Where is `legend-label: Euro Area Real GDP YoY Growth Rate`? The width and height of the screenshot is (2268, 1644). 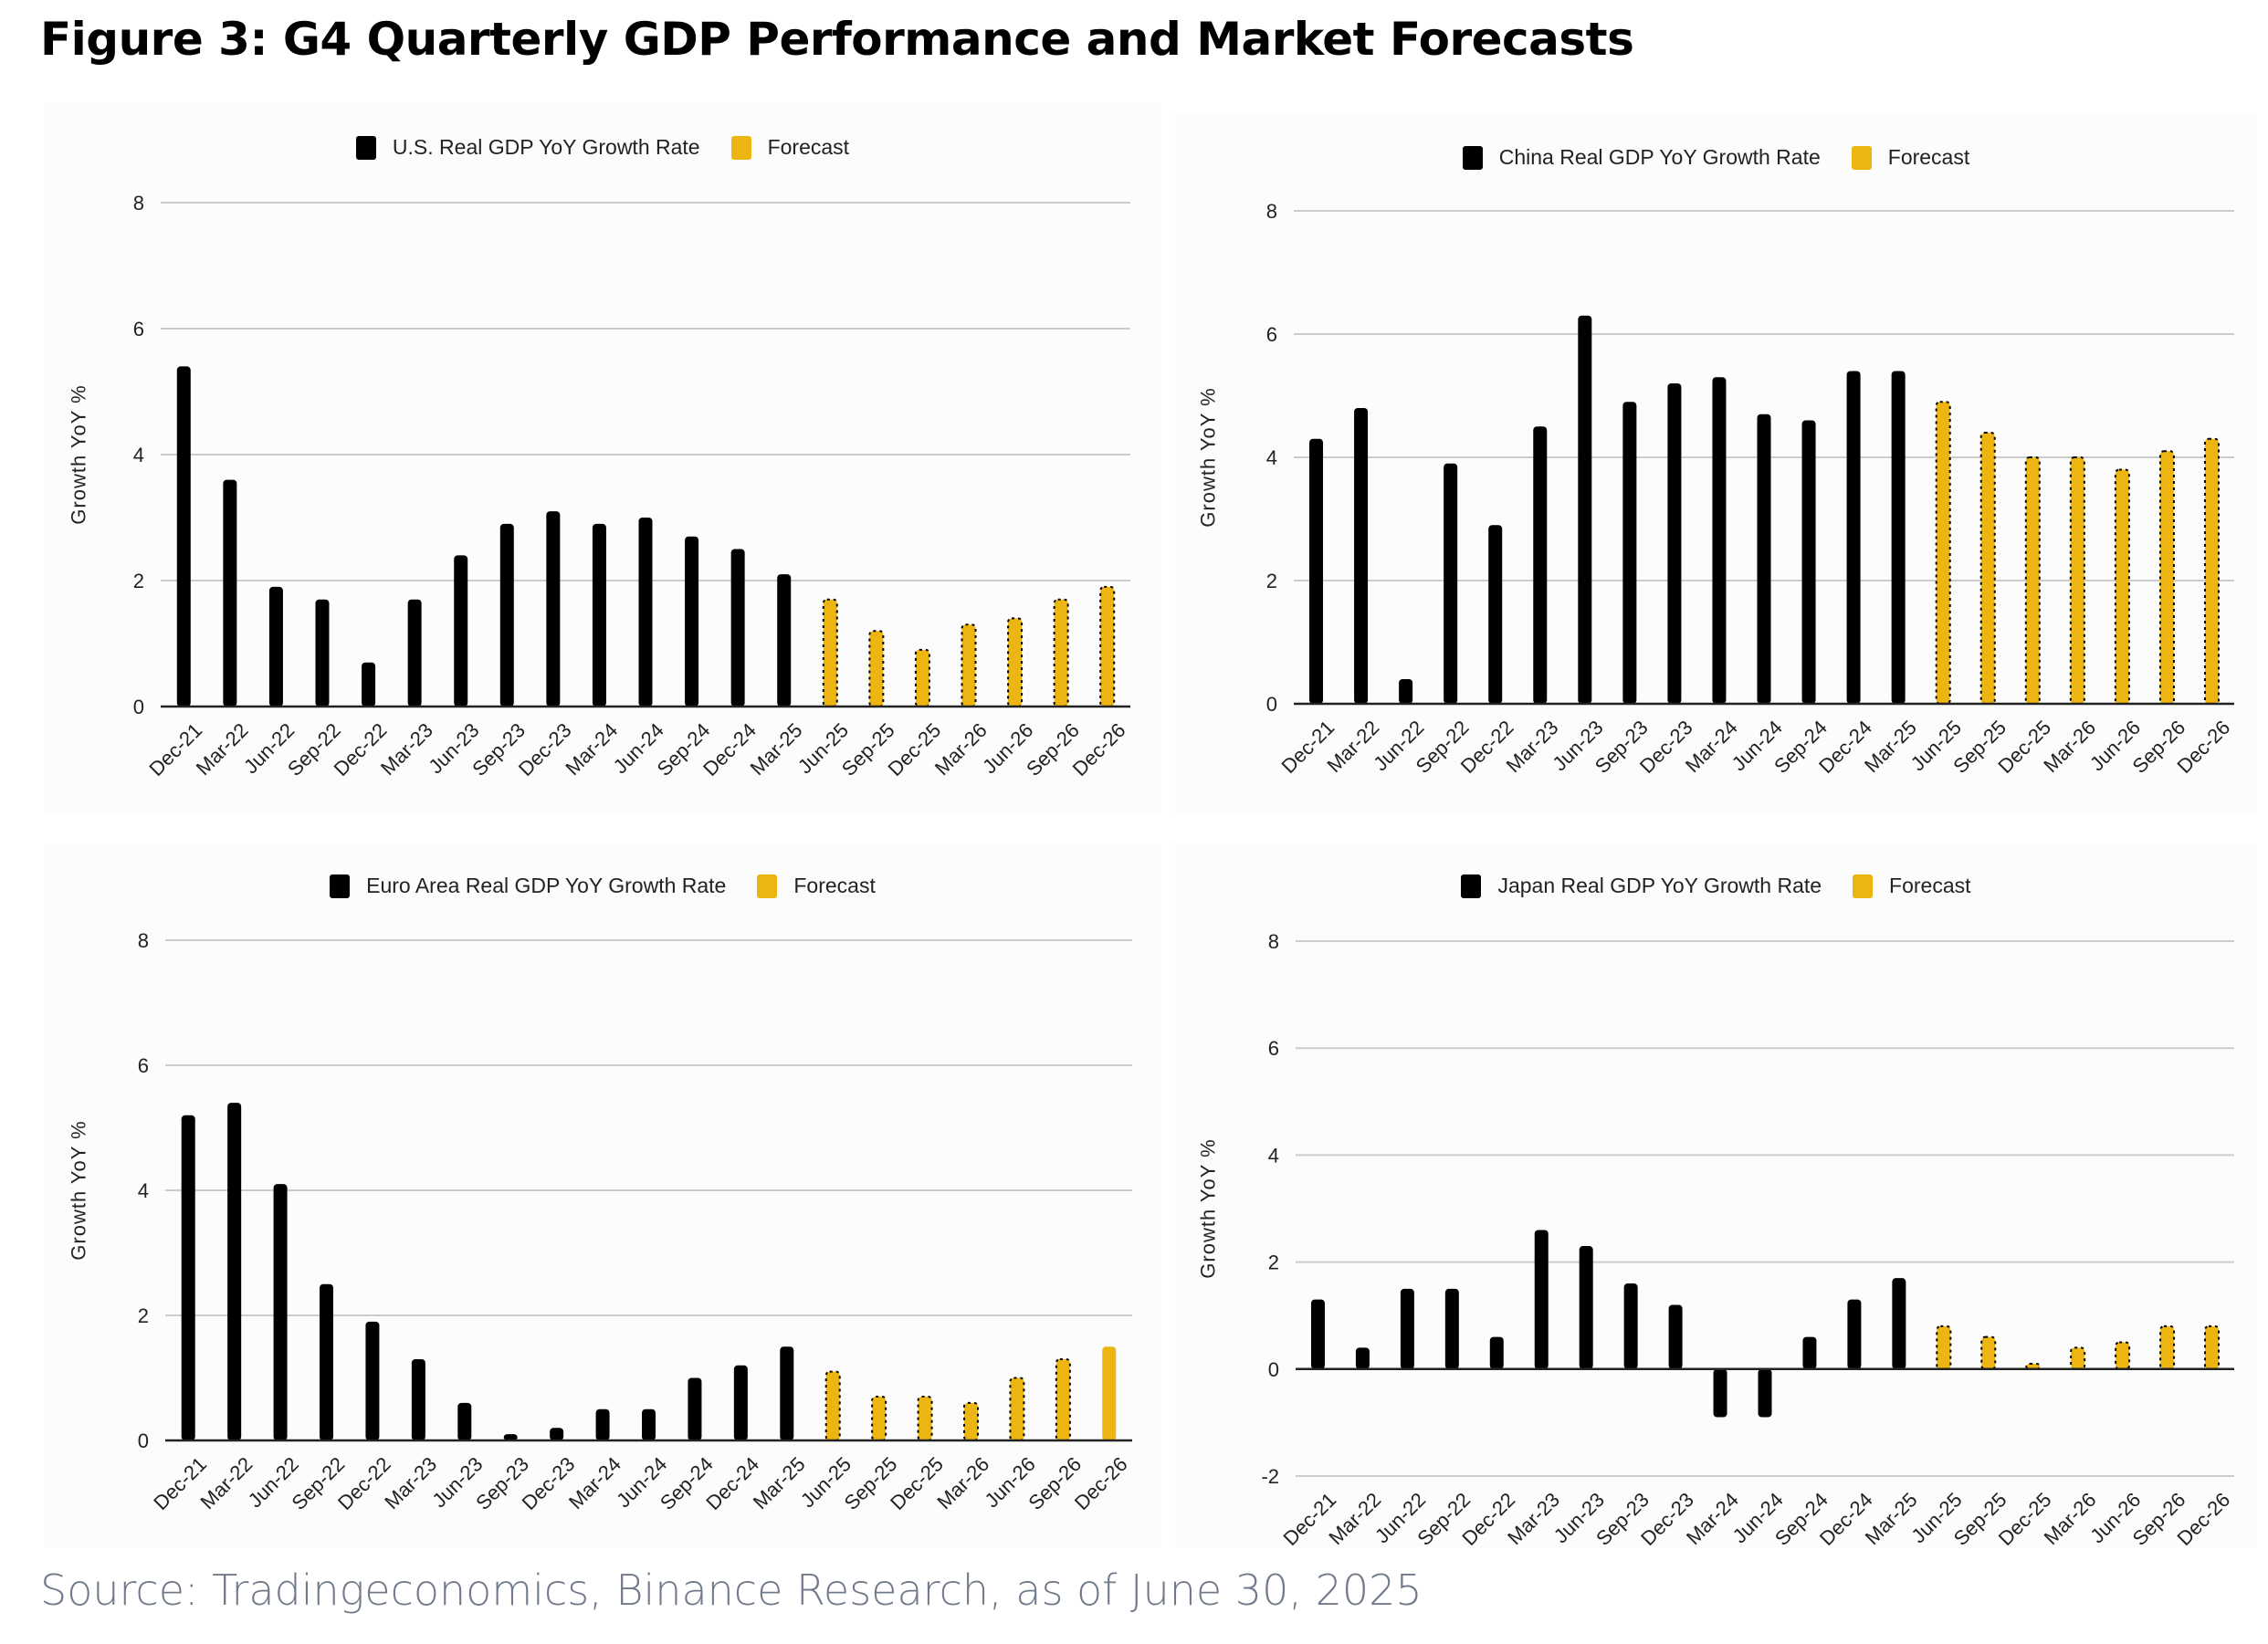 legend-label: Euro Area Real GDP YoY Growth Rate is located at coordinates (547, 885).